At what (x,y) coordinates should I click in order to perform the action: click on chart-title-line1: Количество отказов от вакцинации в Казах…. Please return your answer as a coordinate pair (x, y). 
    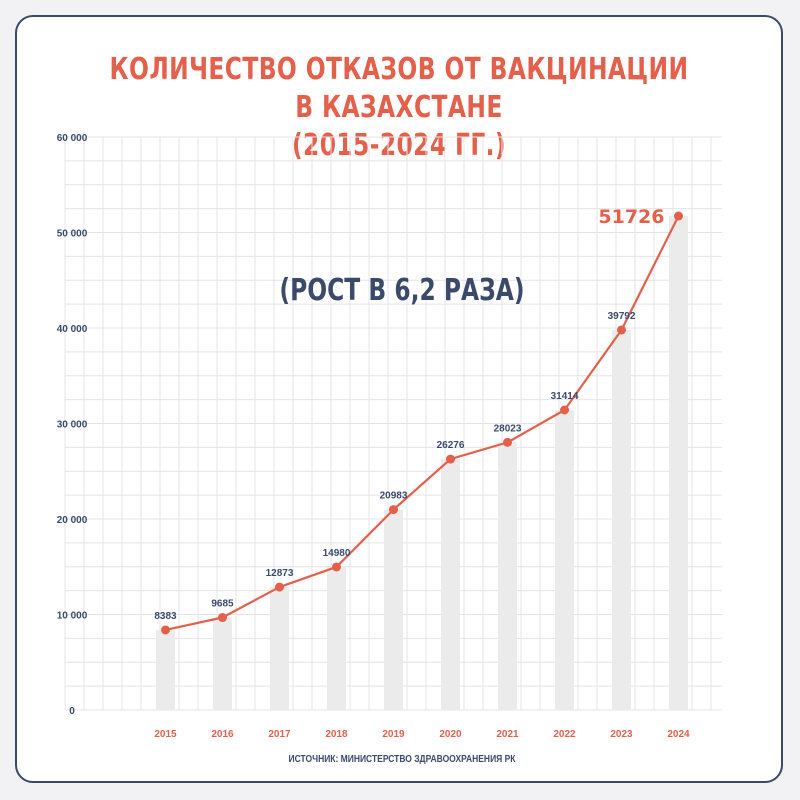
    Looking at the image, I should click on (399, 88).